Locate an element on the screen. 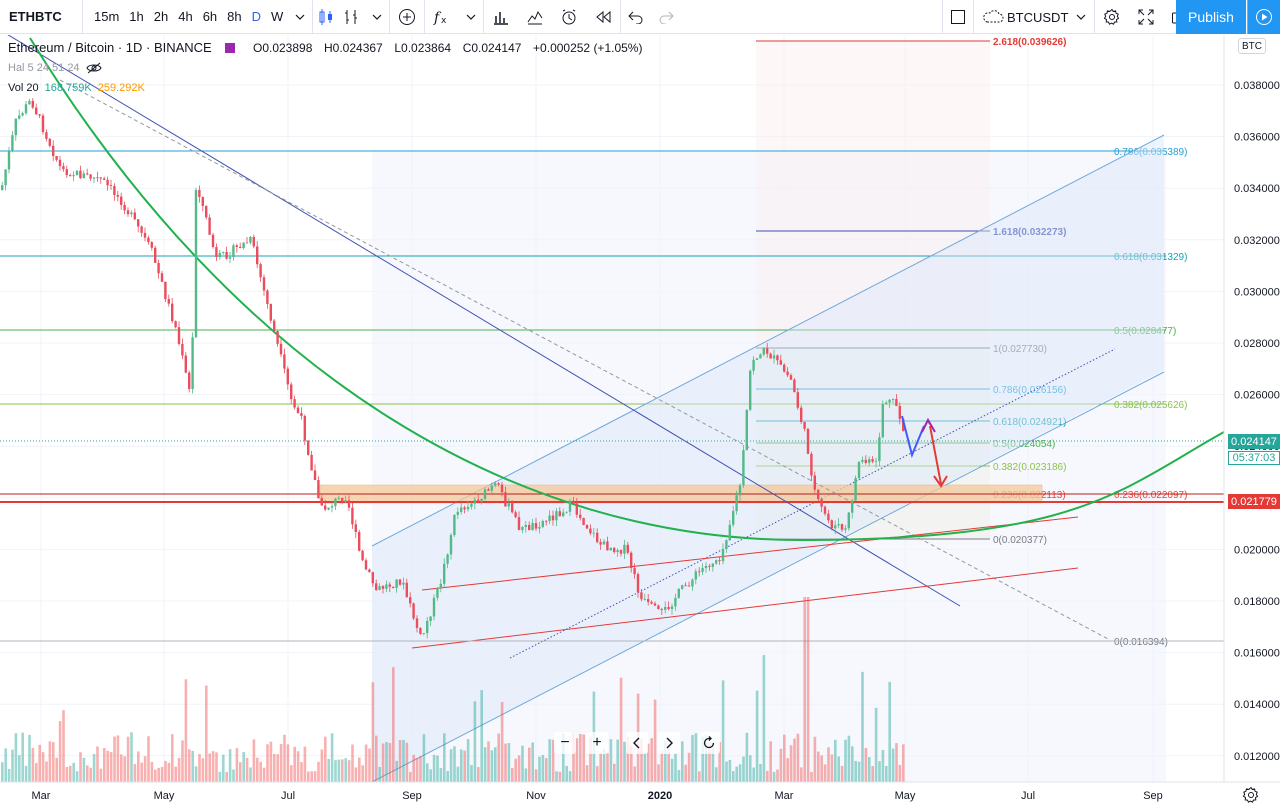 The width and height of the screenshot is (1280, 808). symbol-search-button: ETHBTC is located at coordinates (35, 16).